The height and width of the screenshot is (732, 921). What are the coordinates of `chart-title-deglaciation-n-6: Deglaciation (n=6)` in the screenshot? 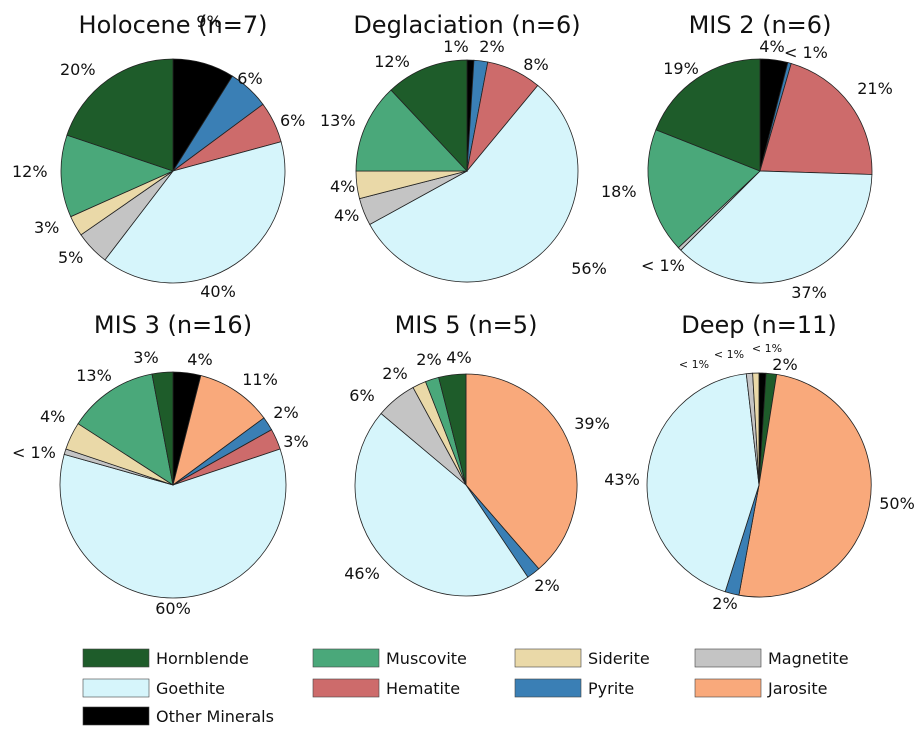 It's located at (466, 25).